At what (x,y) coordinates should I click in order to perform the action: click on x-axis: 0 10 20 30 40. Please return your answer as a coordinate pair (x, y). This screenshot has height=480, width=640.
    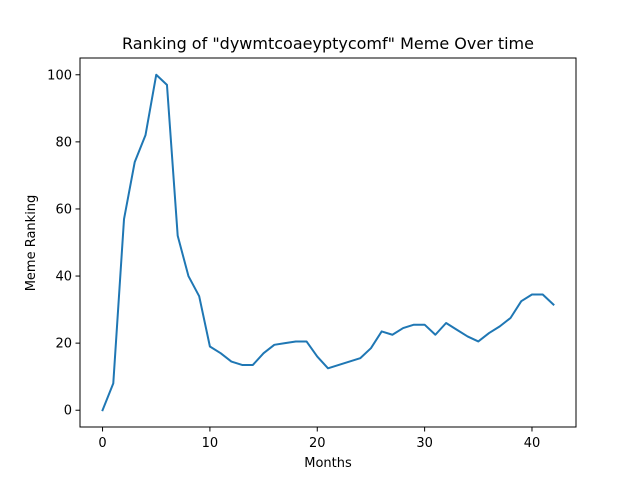
    Looking at the image, I should click on (319, 439).